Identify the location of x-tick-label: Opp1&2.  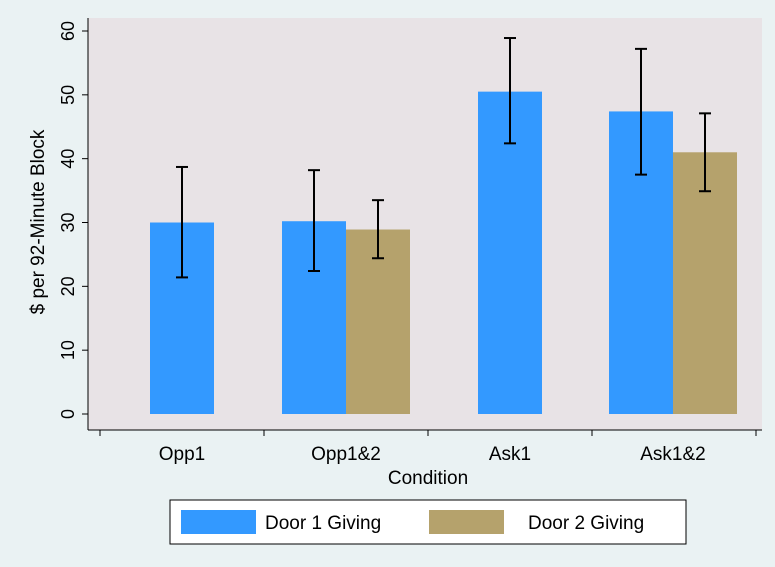
(346, 454).